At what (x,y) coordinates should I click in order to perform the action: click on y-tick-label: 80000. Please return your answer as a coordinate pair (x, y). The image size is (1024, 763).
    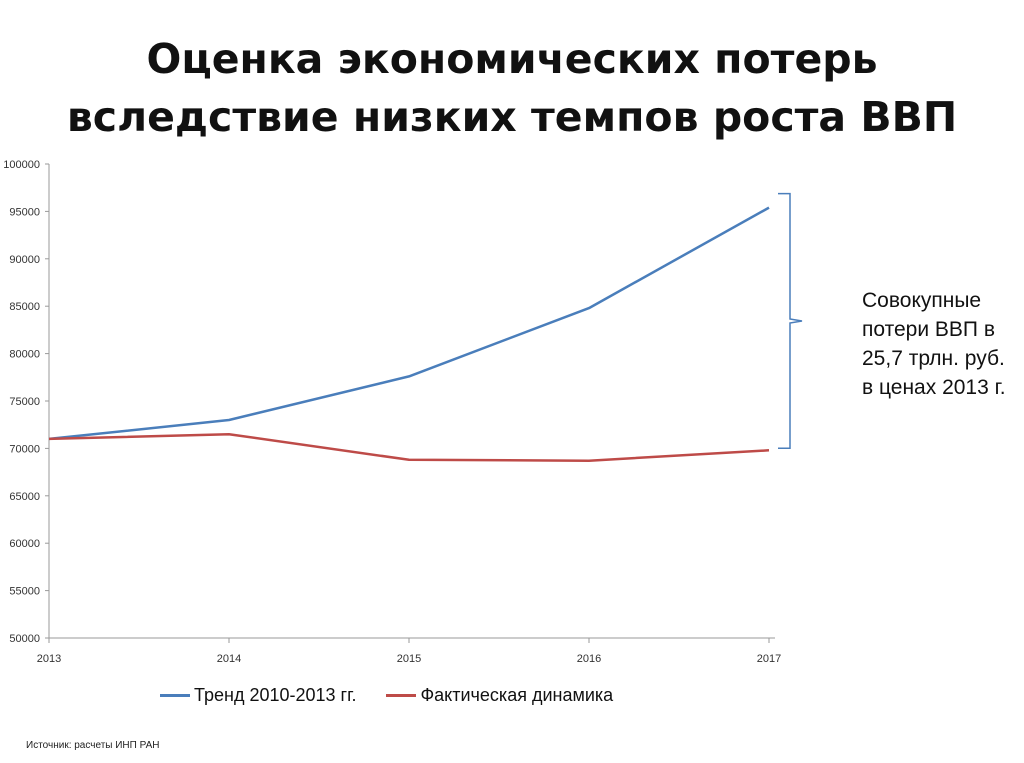
    Looking at the image, I should click on (24, 355).